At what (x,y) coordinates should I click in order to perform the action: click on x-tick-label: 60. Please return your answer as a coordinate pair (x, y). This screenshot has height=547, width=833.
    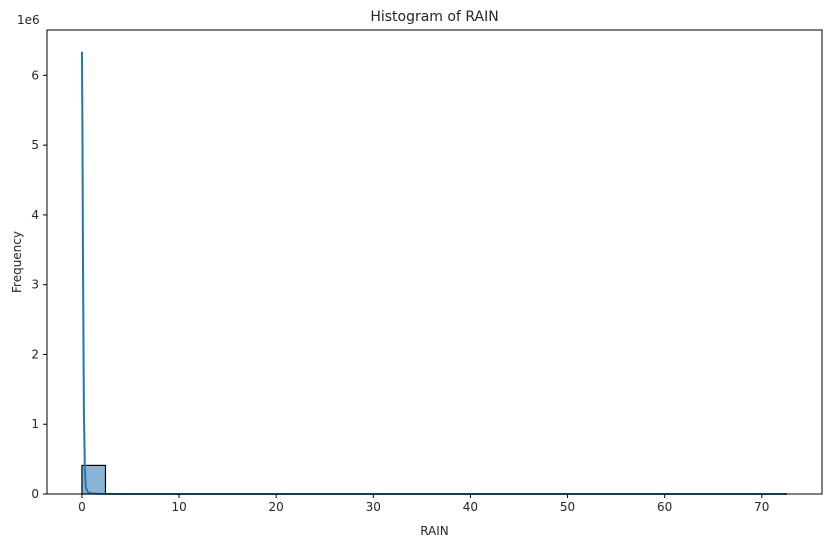
    Looking at the image, I should click on (664, 507).